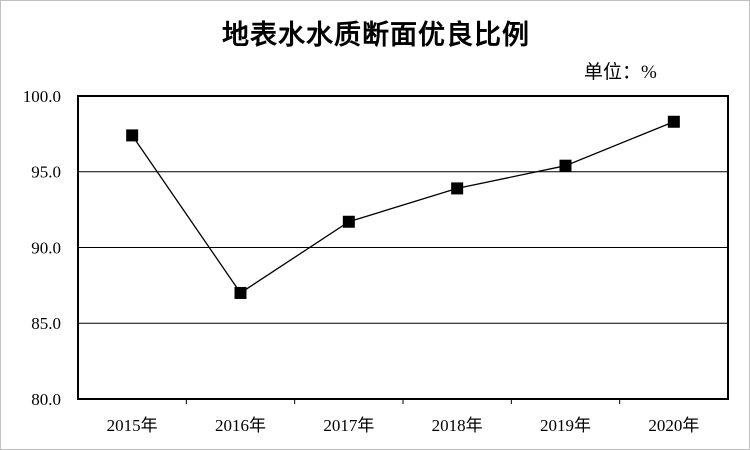 Image resolution: width=750 pixels, height=450 pixels. I want to click on x-axis-label: 2020年, so click(673, 425).